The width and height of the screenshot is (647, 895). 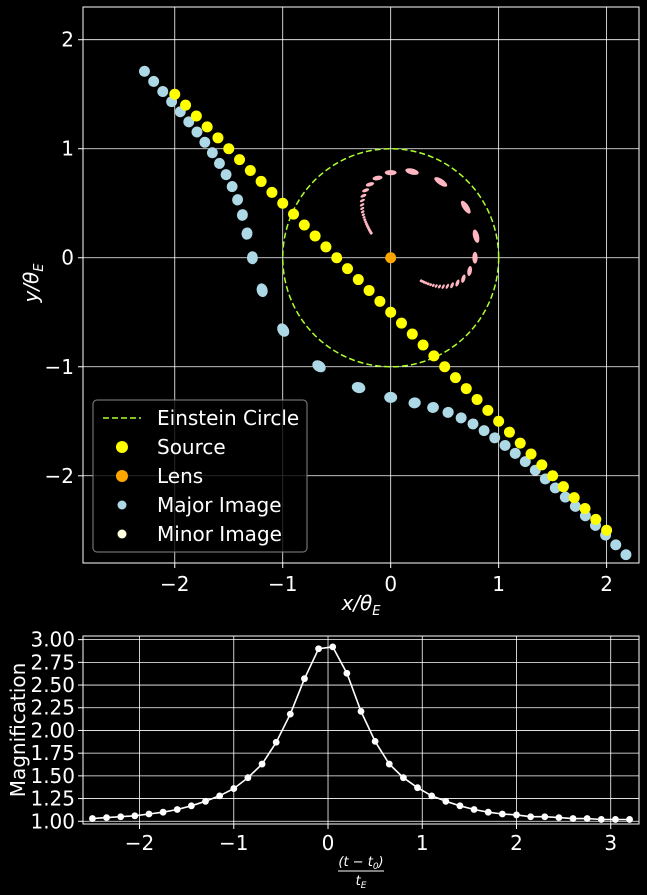 I want to click on y-tick-label: 0, so click(x=67, y=258).